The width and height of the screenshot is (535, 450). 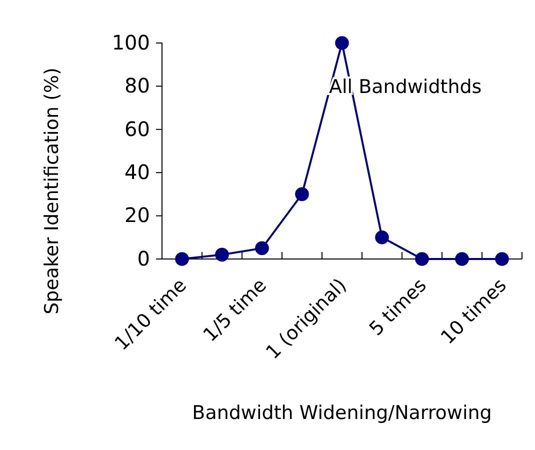 What do you see at coordinates (137, 215) in the screenshot?
I see `y-tick-label: 20` at bounding box center [137, 215].